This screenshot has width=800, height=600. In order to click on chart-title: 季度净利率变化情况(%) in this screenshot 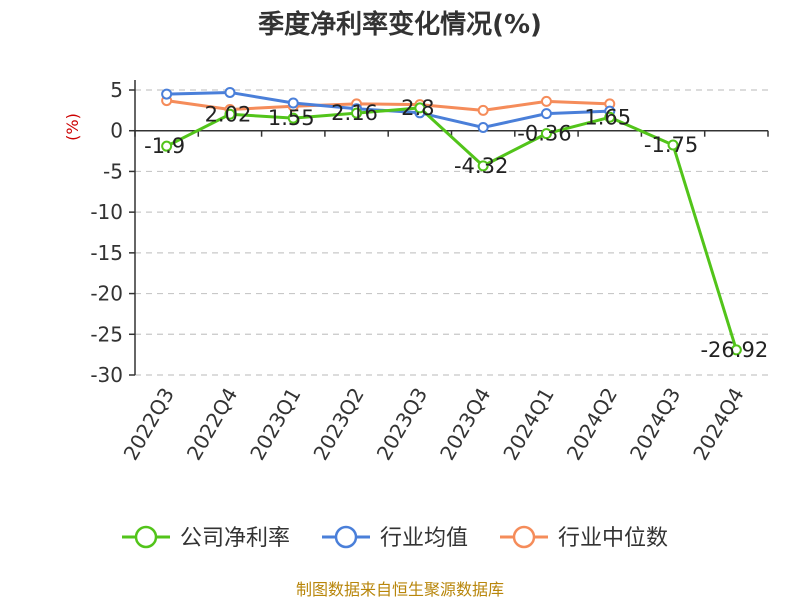, I will do `click(400, 24)`.